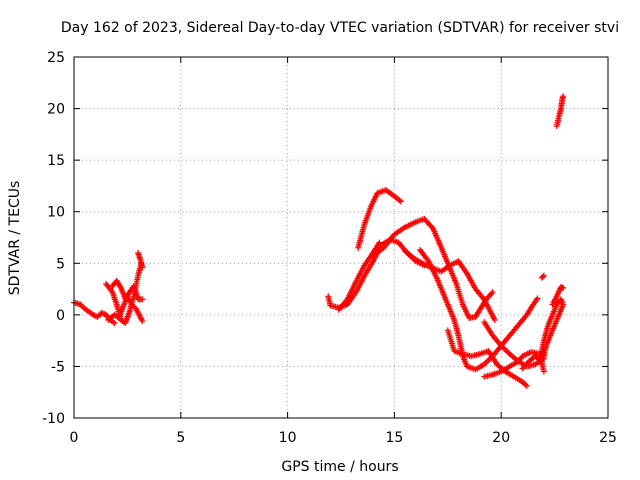 Image resolution: width=640 pixels, height=480 pixels. What do you see at coordinates (15, 238) in the screenshot?
I see `y-axis-label: SDTVAR / TECUs` at bounding box center [15, 238].